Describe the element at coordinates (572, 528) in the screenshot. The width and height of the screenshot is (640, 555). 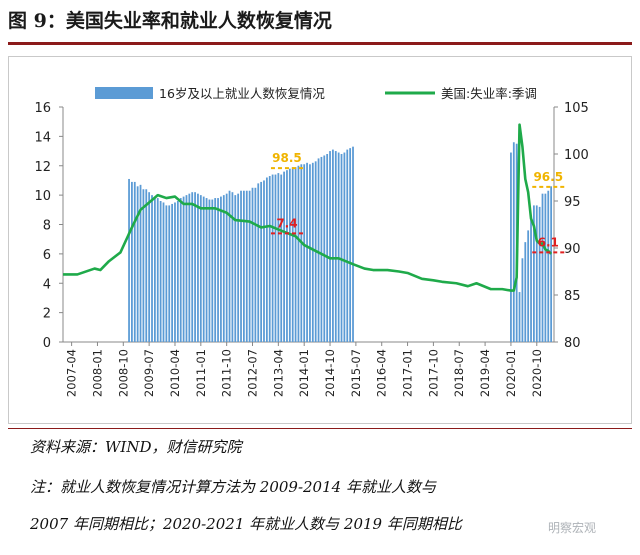
I see `watermark: 明察宏观` at that location.